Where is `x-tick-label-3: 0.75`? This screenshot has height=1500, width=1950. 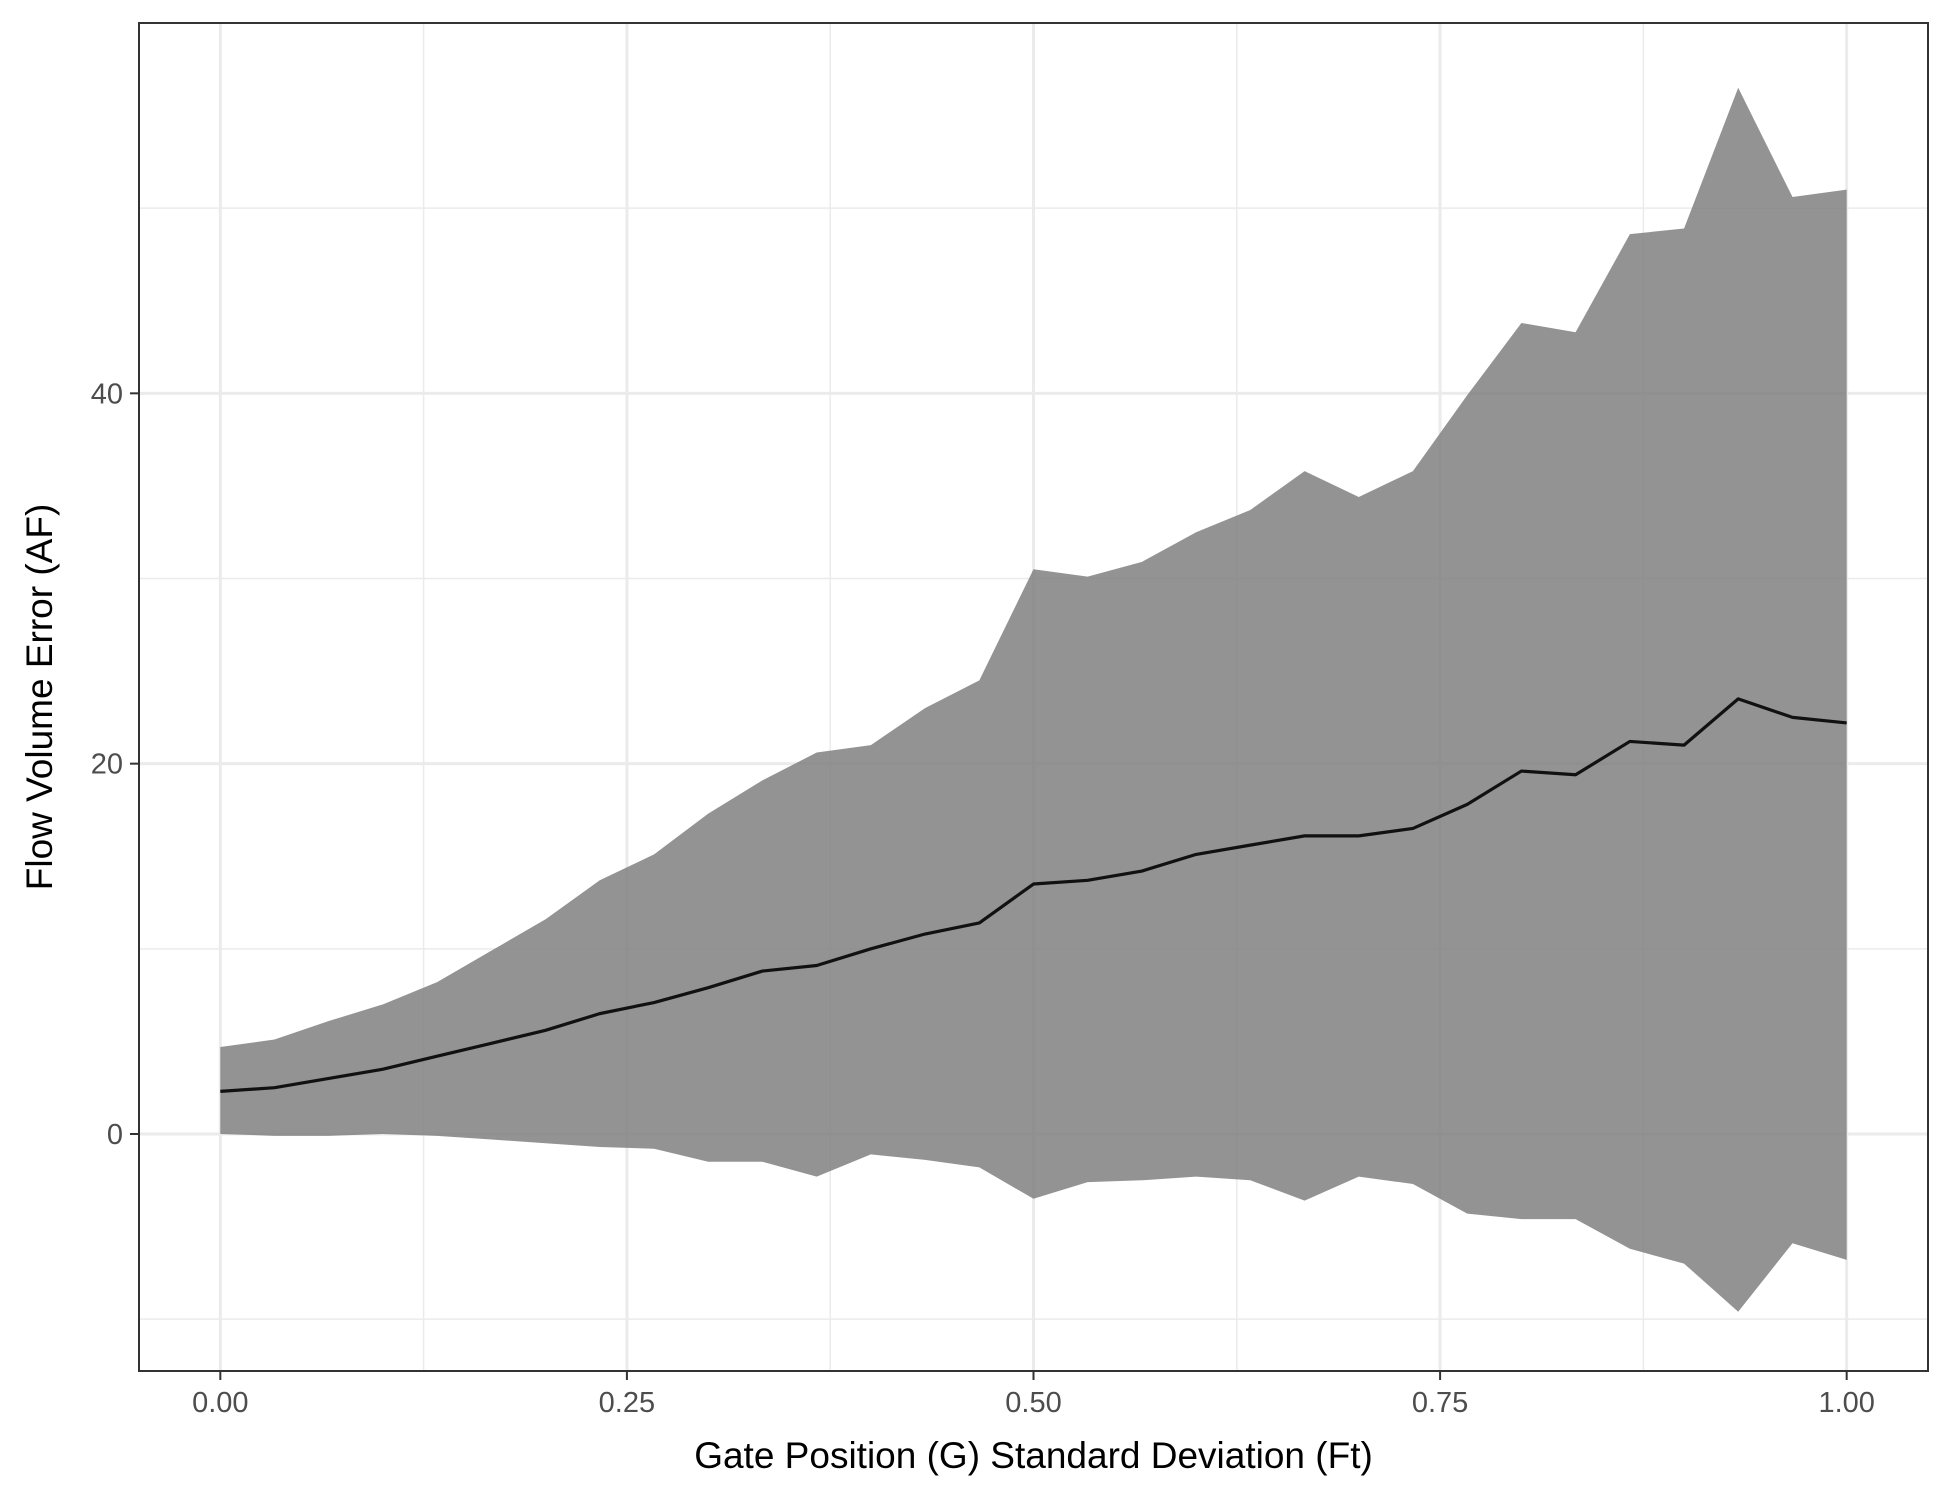
x-tick-label-3: 0.75 is located at coordinates (1440, 1403).